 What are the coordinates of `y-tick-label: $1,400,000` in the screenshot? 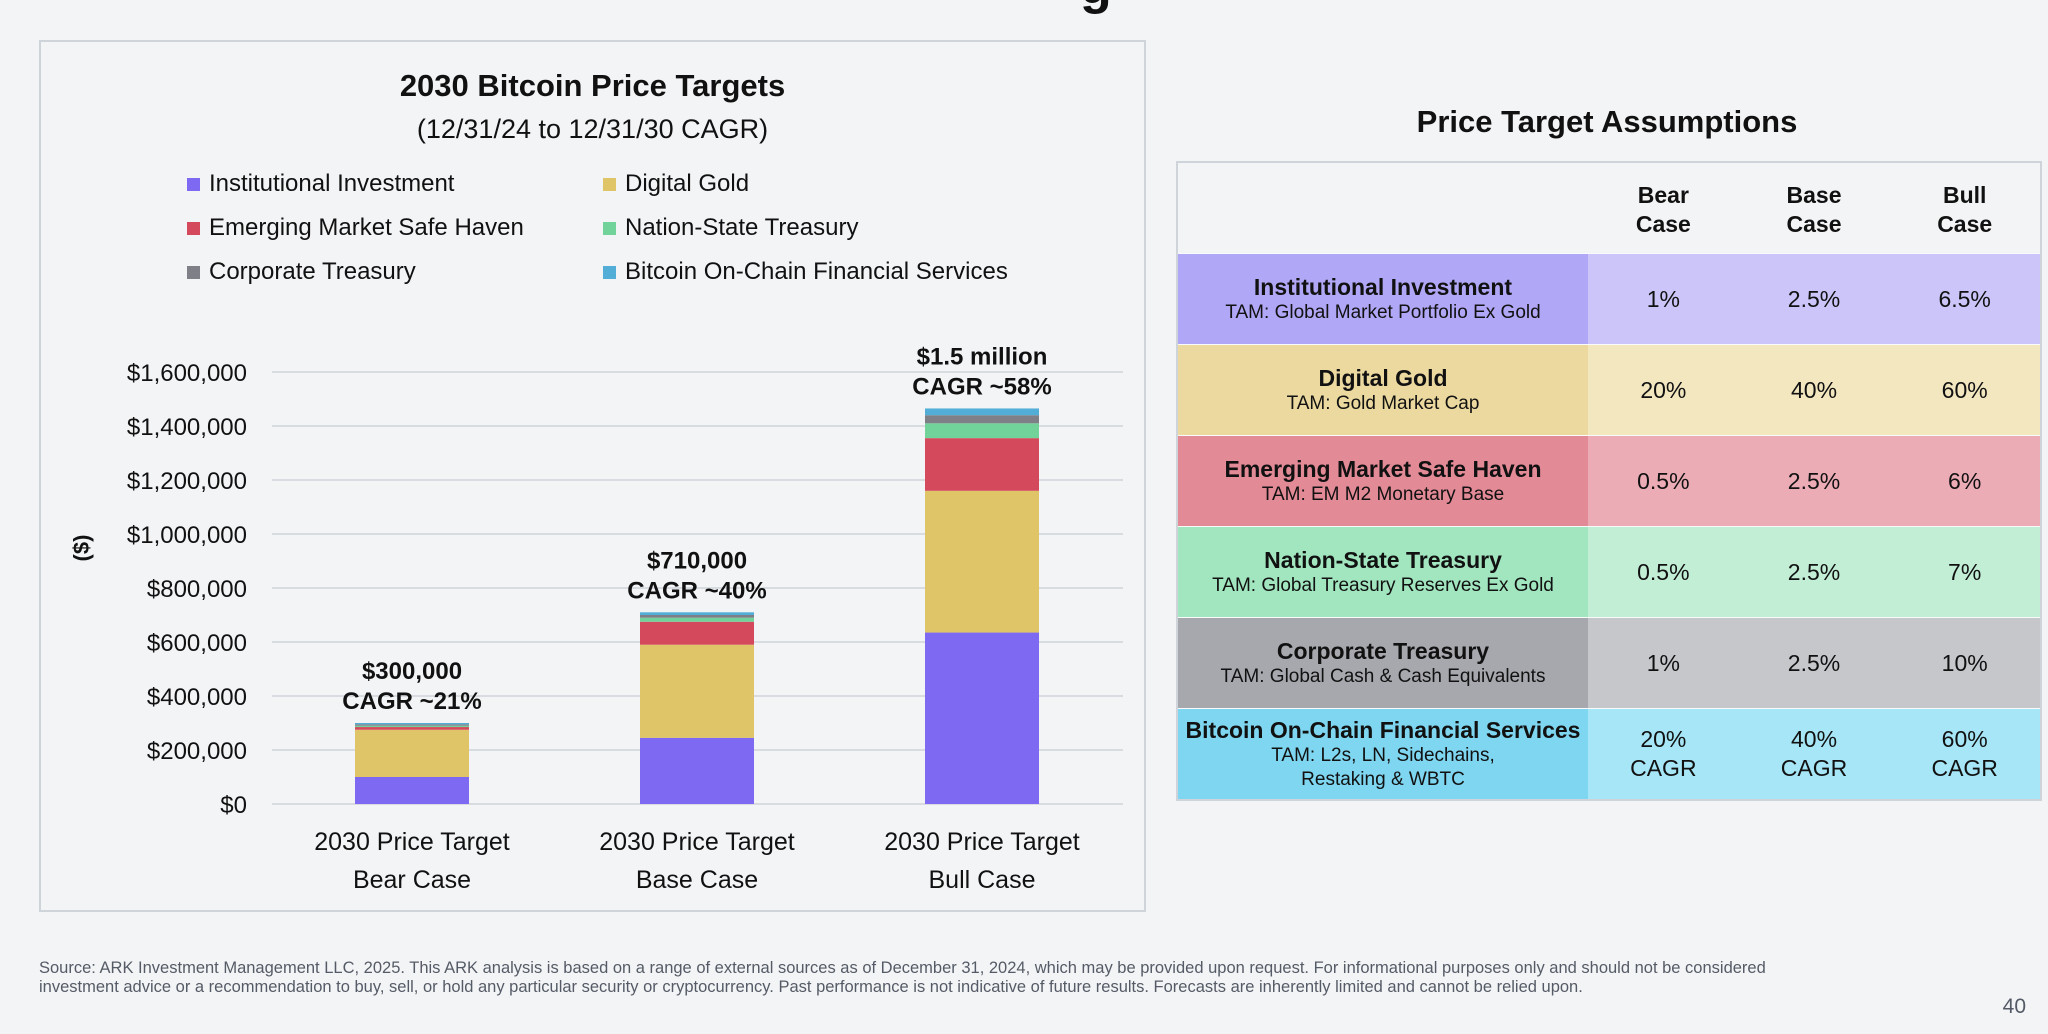 It's located at (187, 427).